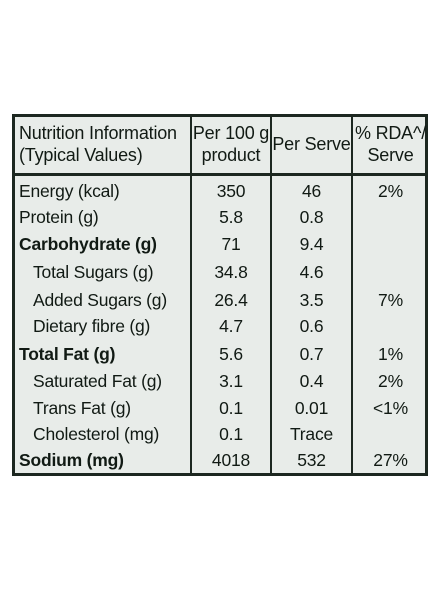  What do you see at coordinates (311, 191) in the screenshot?
I see `row-serve: 46` at bounding box center [311, 191].